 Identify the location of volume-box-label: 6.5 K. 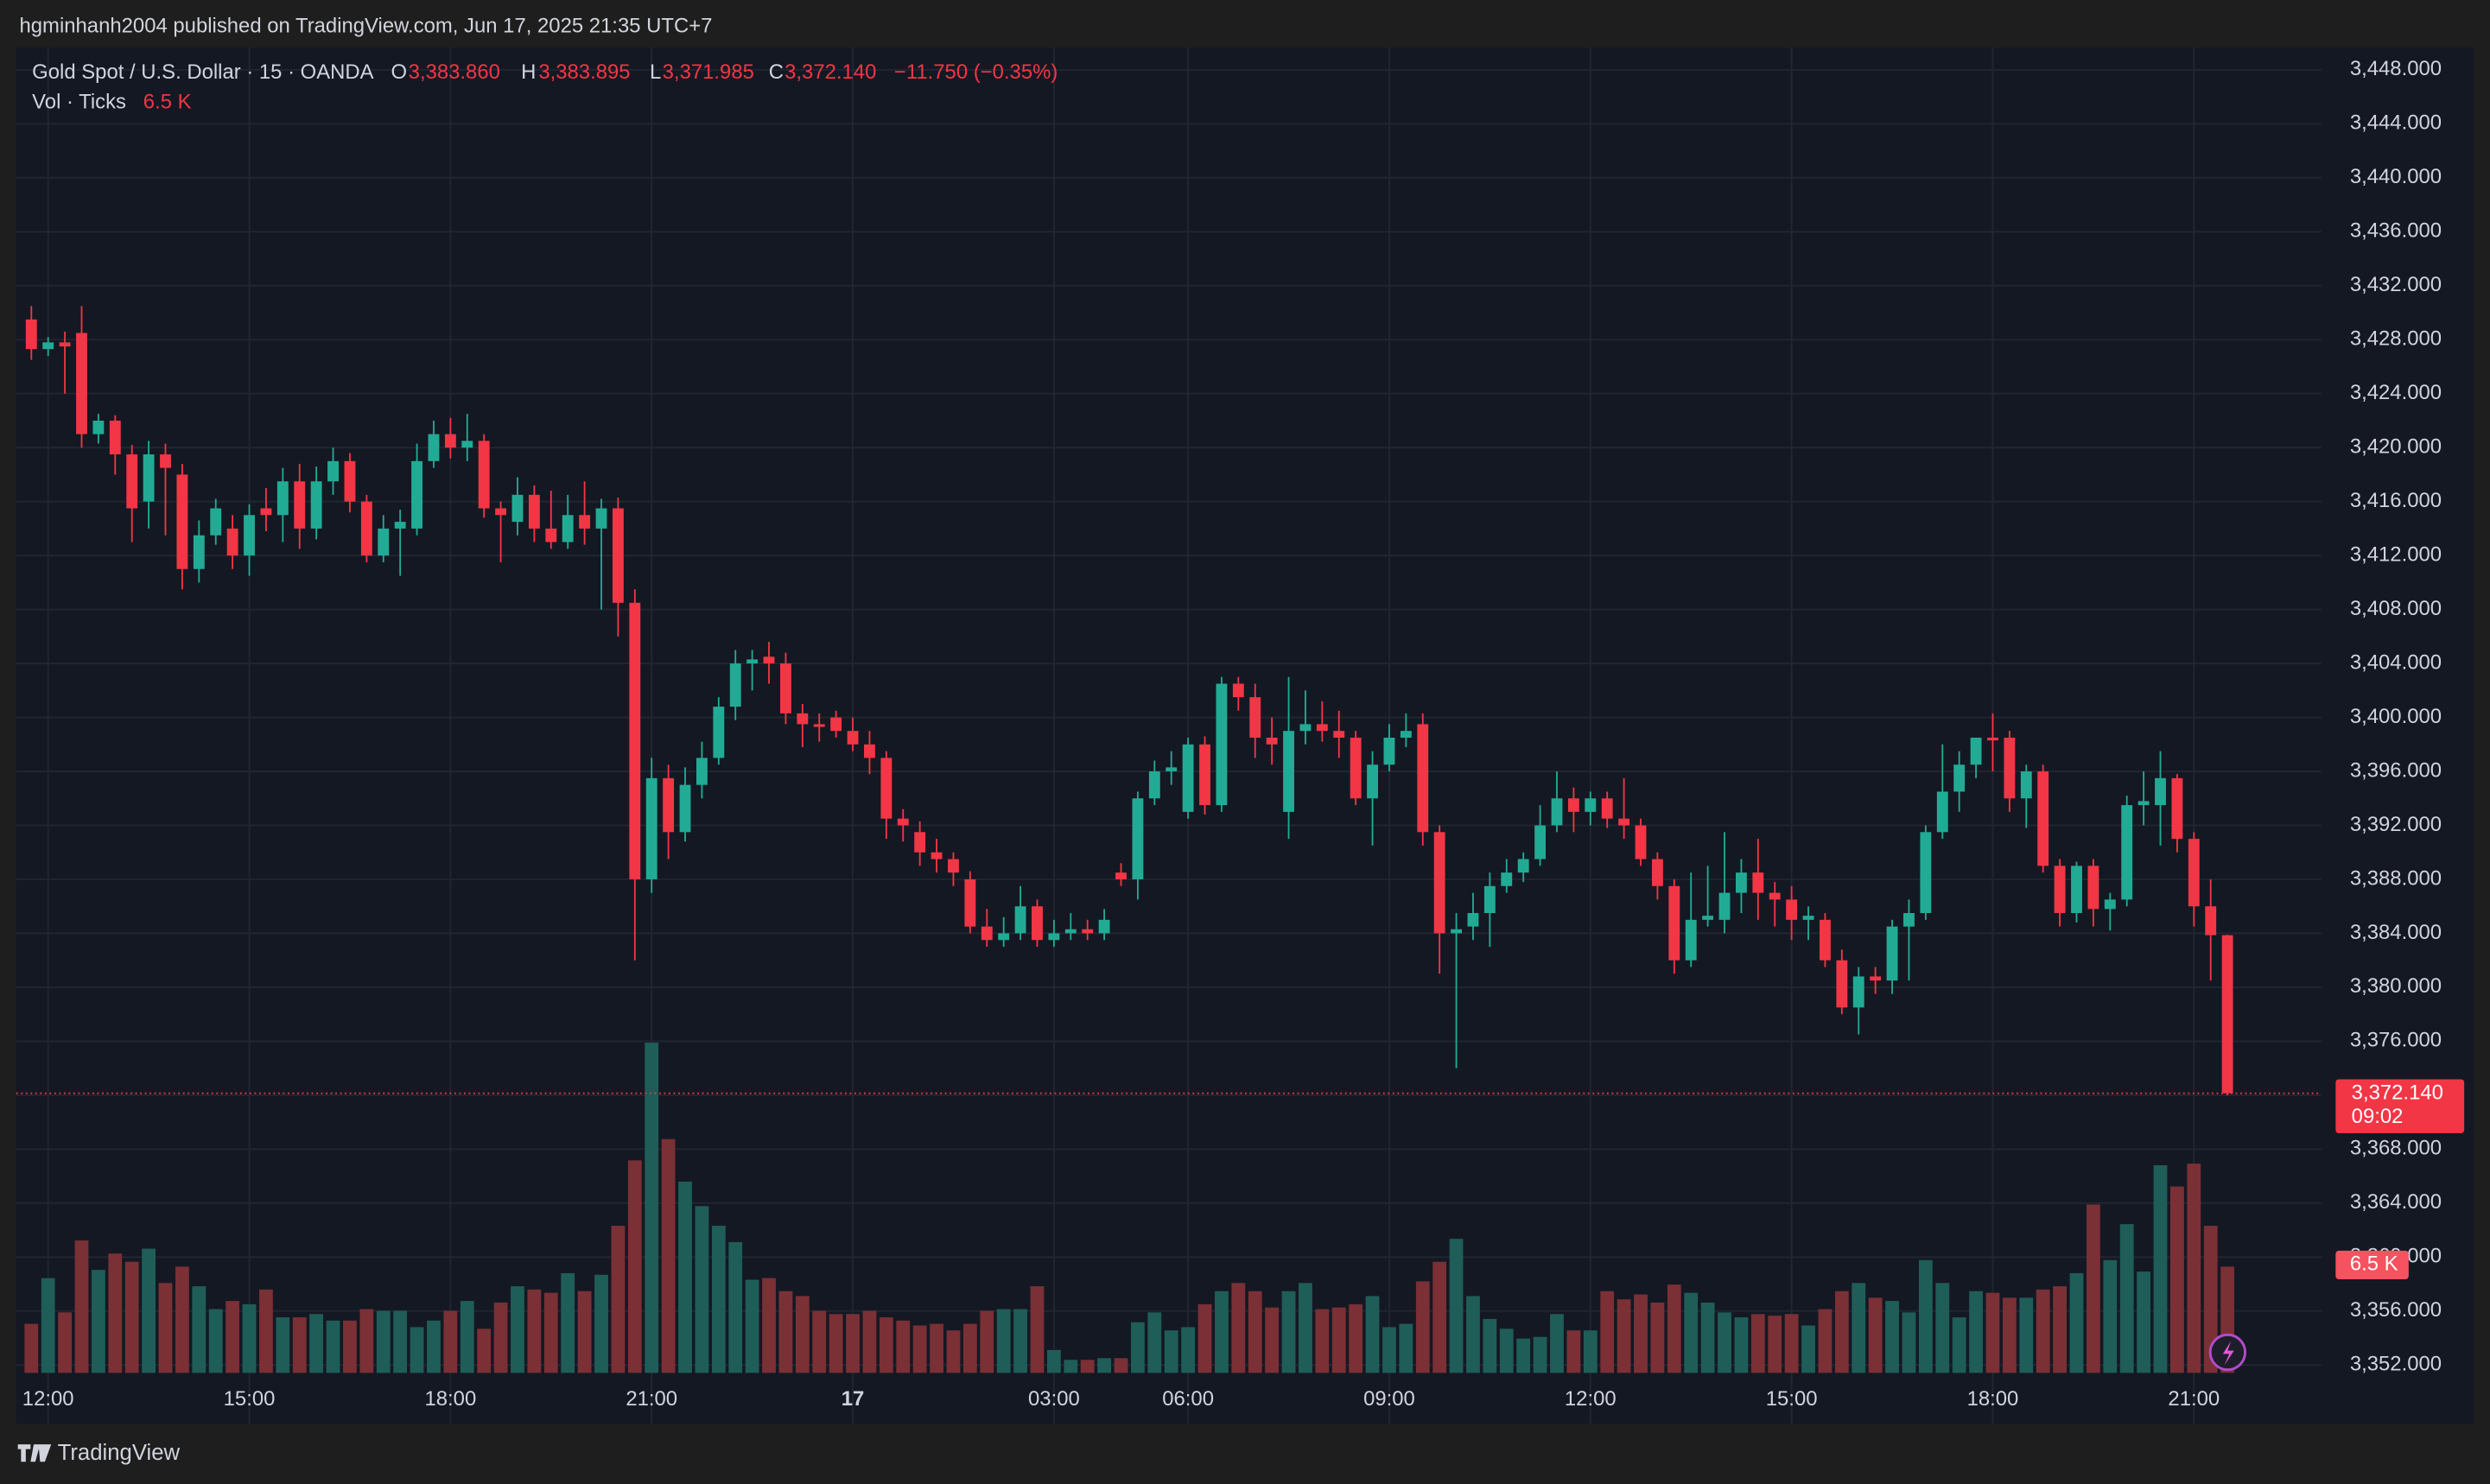
(2374, 1264).